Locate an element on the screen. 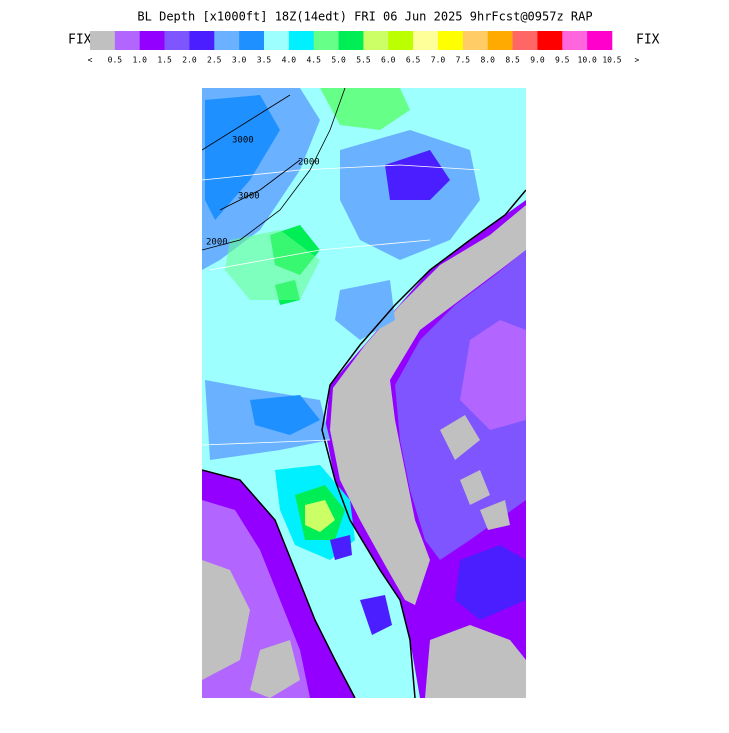 The image size is (729, 733). legend-label: 2.5 is located at coordinates (214, 60).